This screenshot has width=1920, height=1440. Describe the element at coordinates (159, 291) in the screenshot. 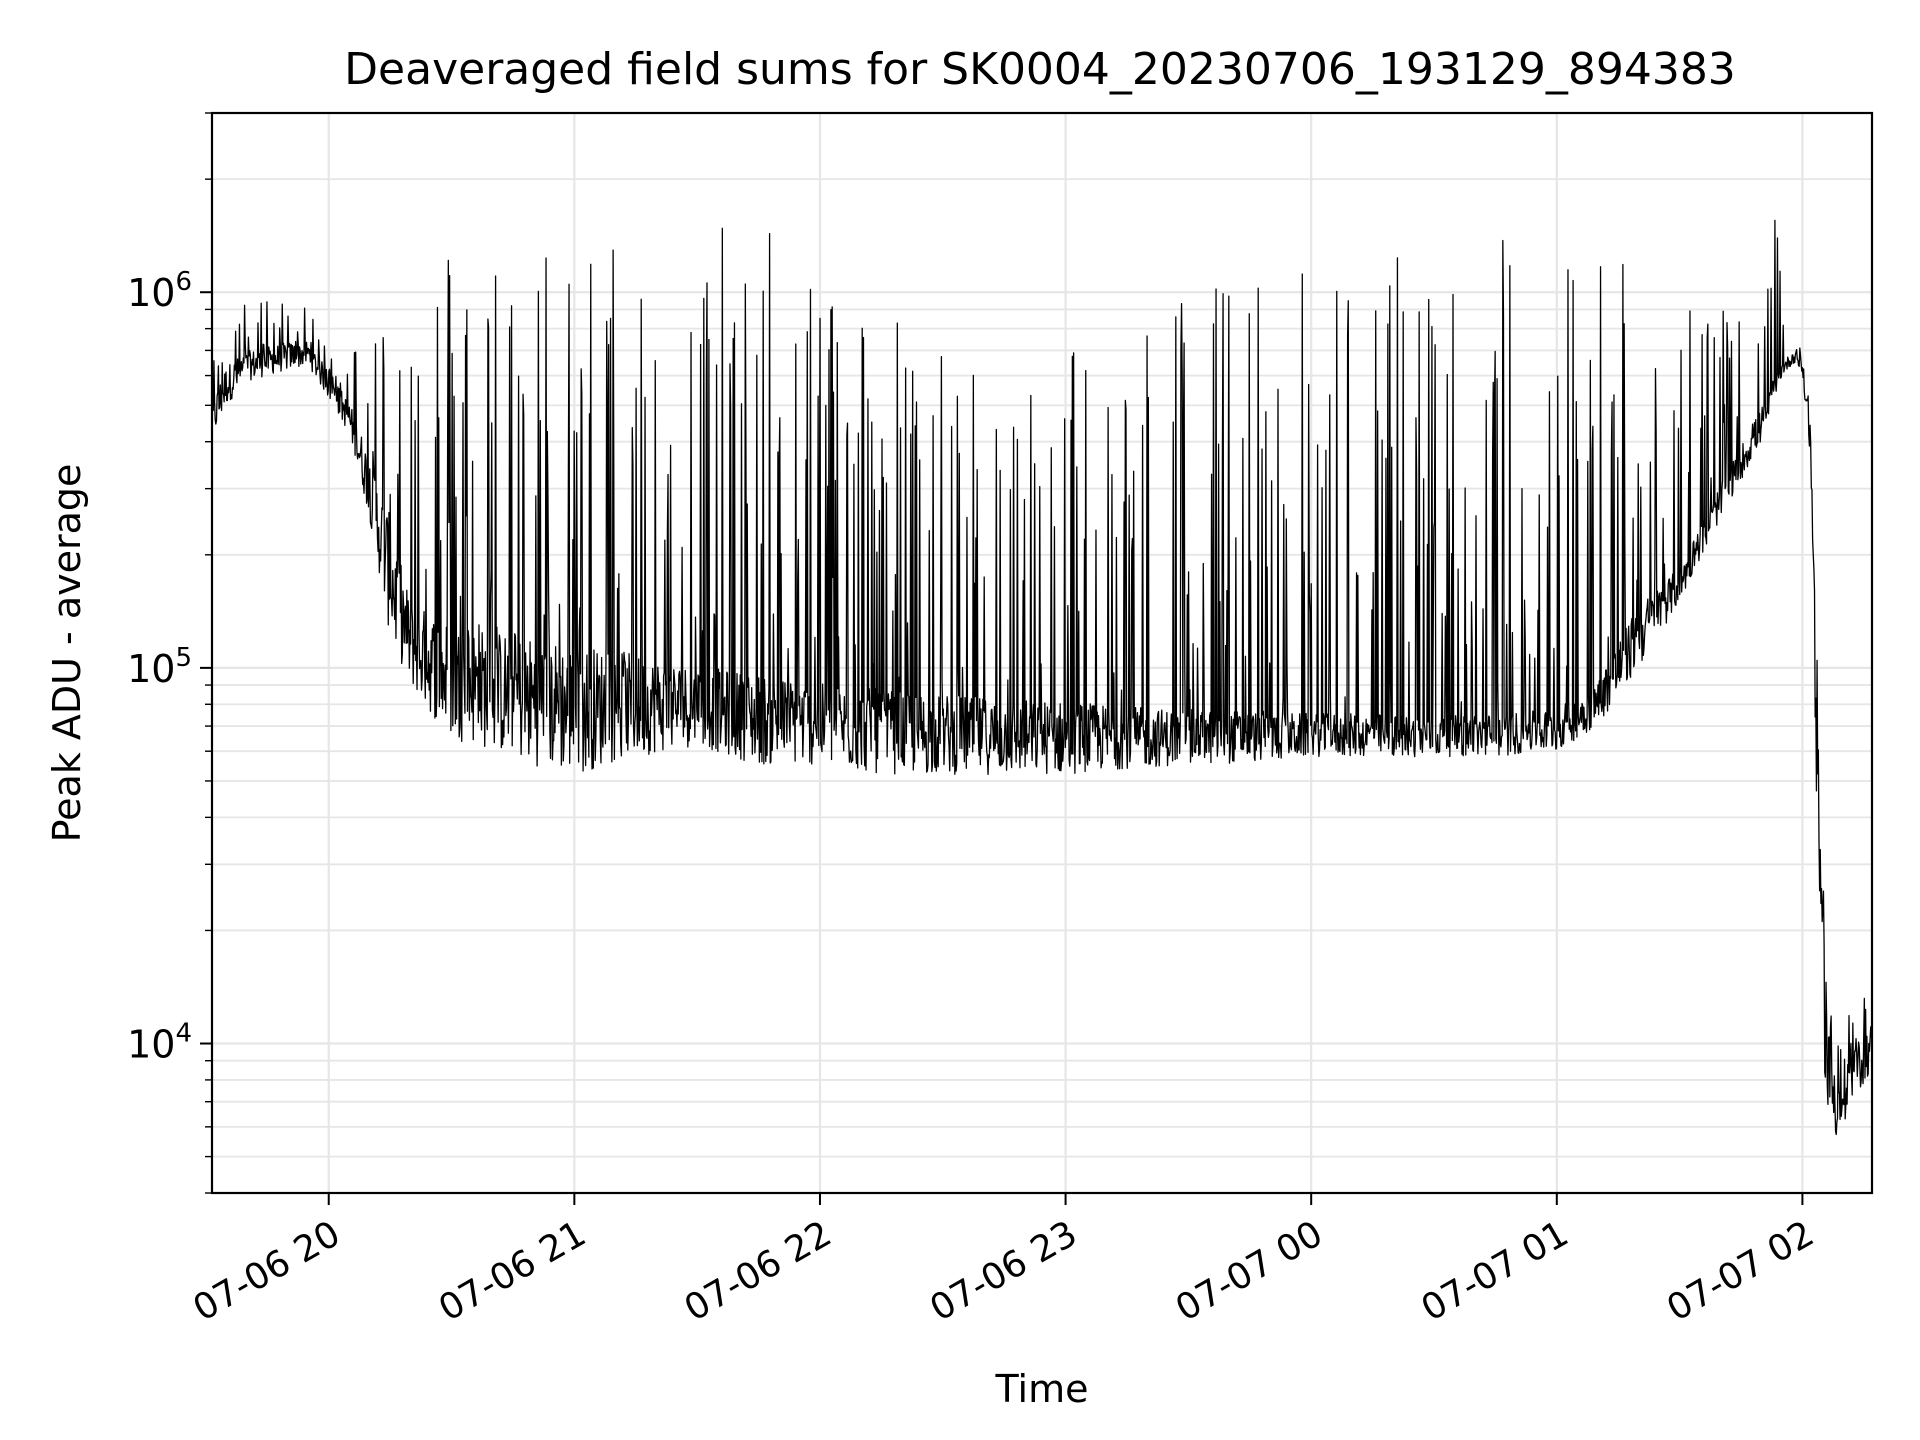

I see `y-tick-label: 106` at that location.